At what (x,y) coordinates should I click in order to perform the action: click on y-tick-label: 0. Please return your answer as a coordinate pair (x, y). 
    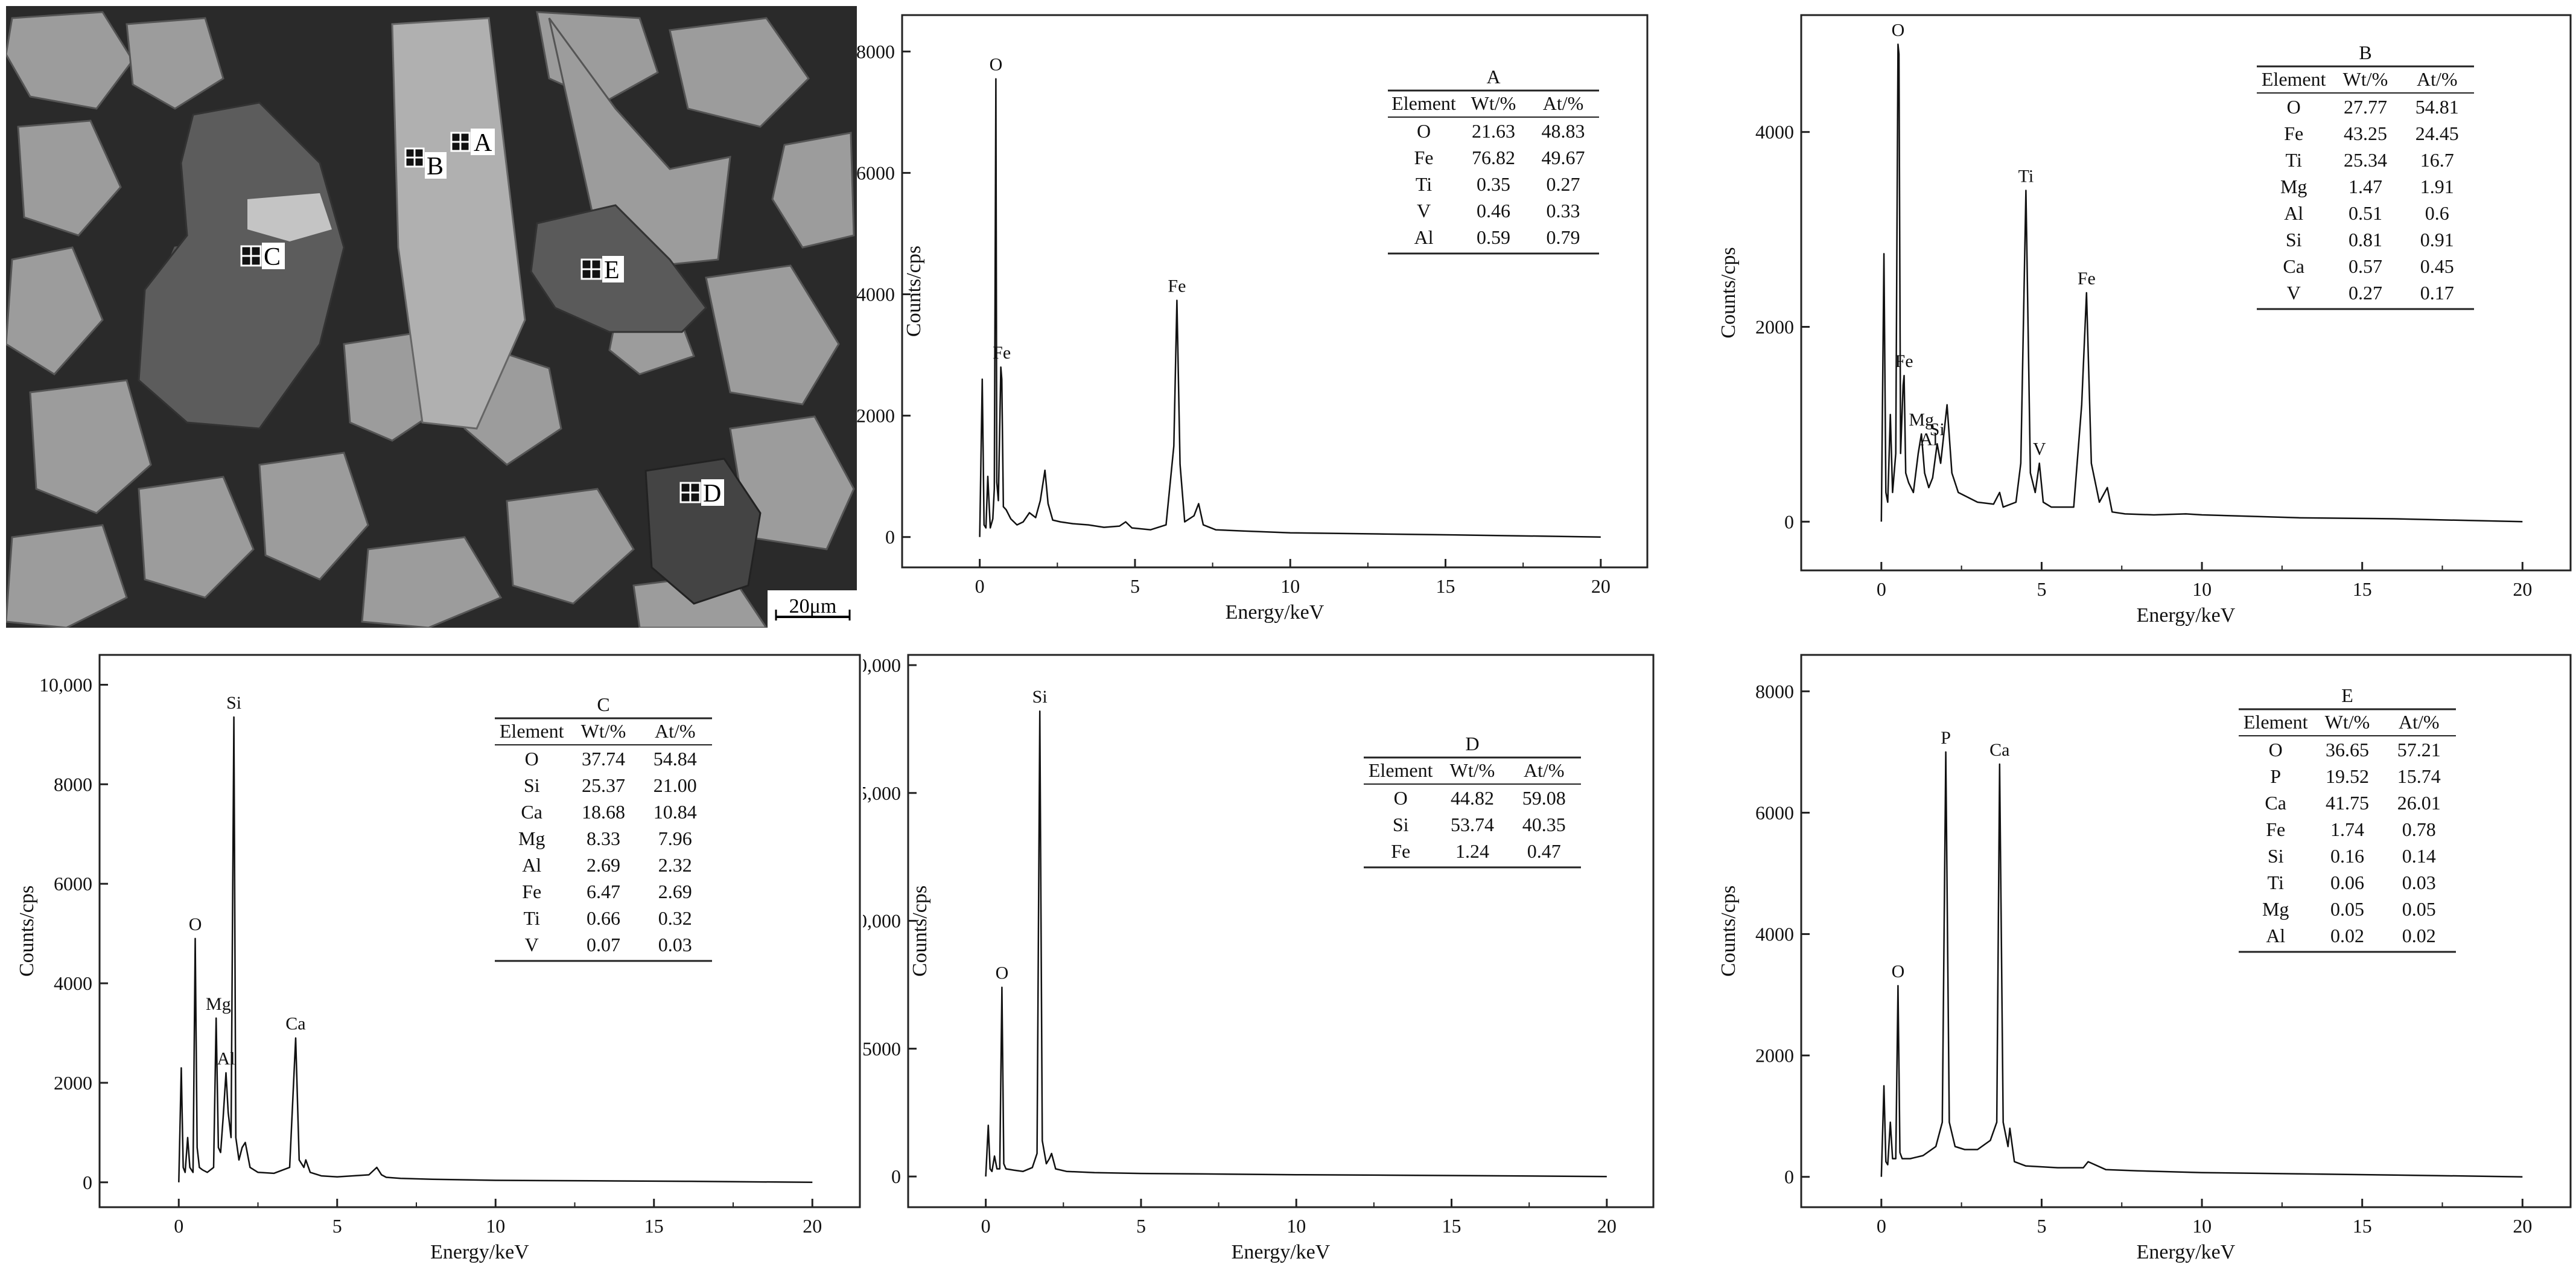
    Looking at the image, I should click on (890, 537).